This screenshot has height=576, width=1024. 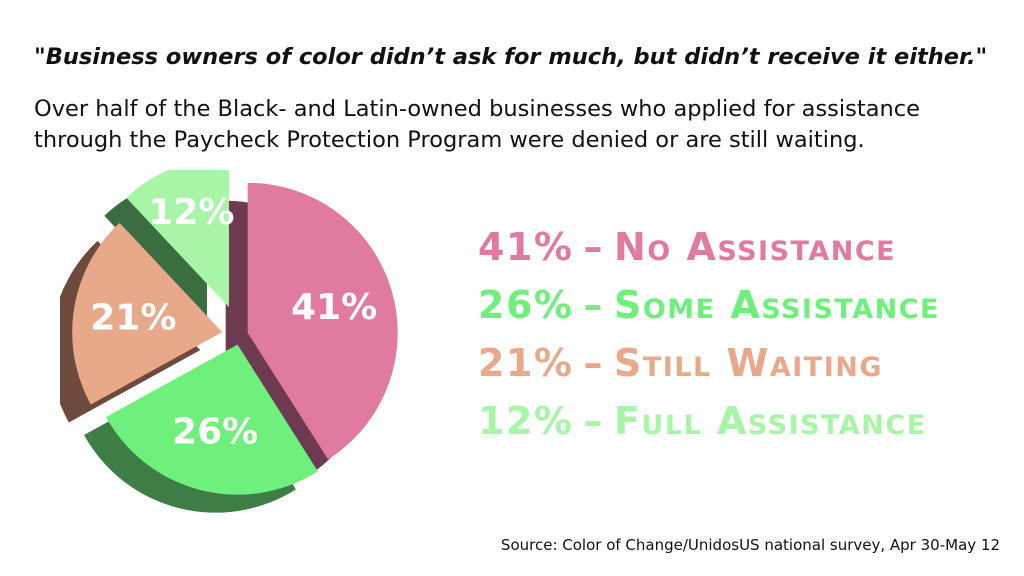 What do you see at coordinates (776, 305) in the screenshot?
I see `legend-label: Some Assistance` at bounding box center [776, 305].